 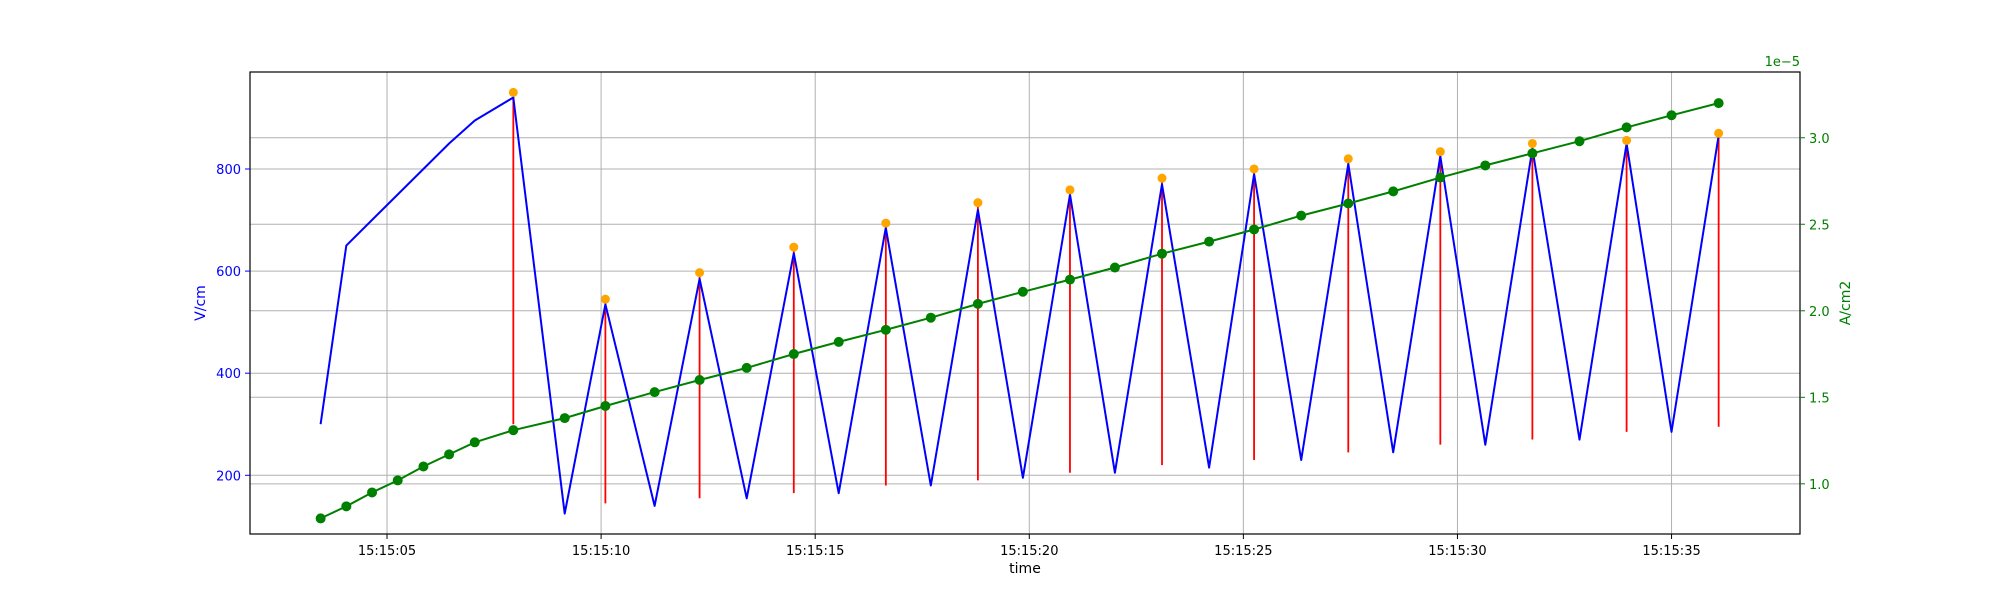 What do you see at coordinates (1819, 139) in the screenshot?
I see `right-tick-label-4: 3.0` at bounding box center [1819, 139].